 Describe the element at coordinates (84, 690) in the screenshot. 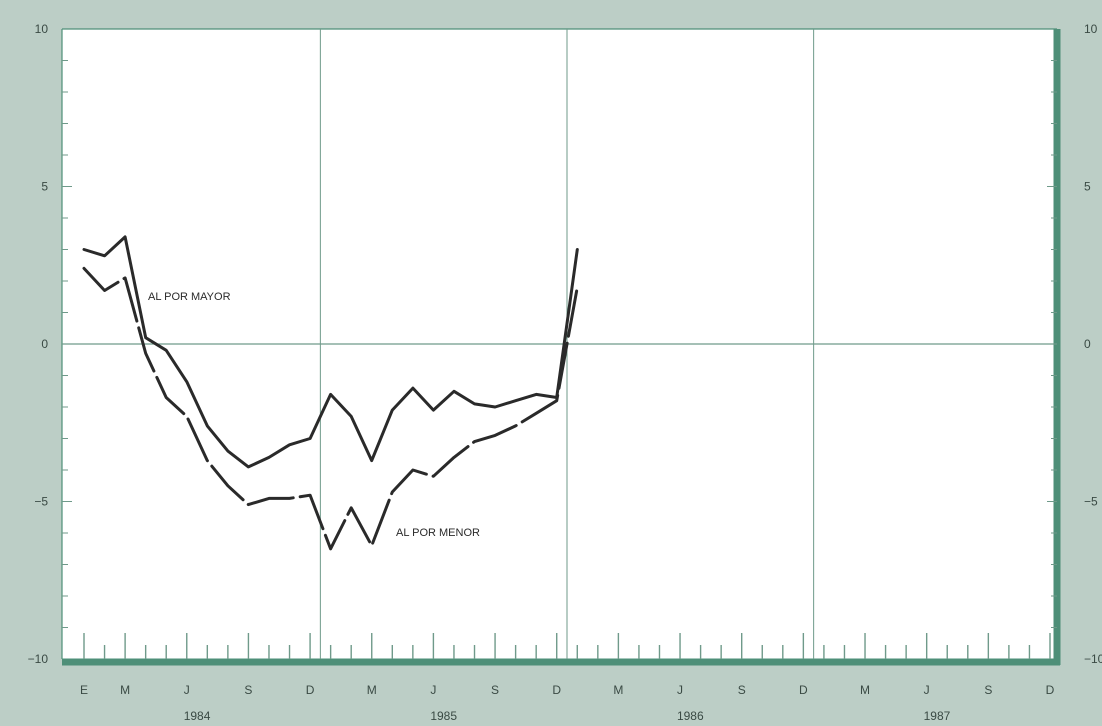

I see `x-tick-label: E` at that location.